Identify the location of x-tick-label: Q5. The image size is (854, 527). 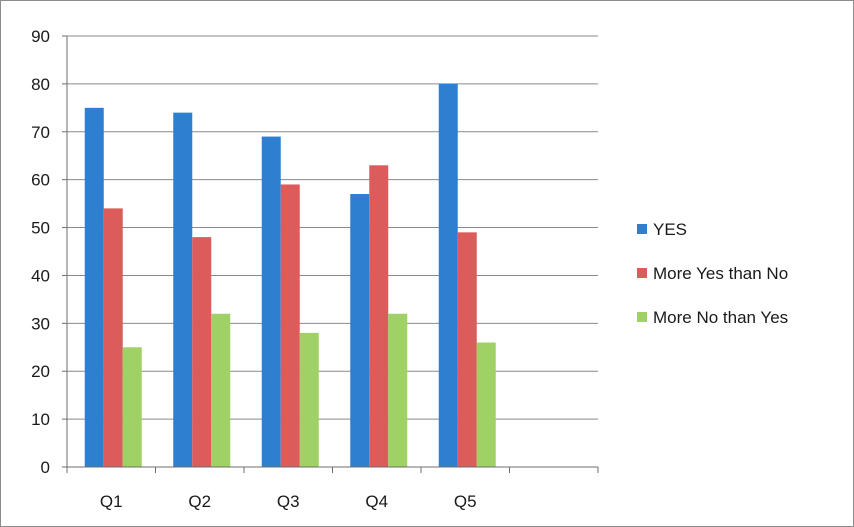
(465, 501).